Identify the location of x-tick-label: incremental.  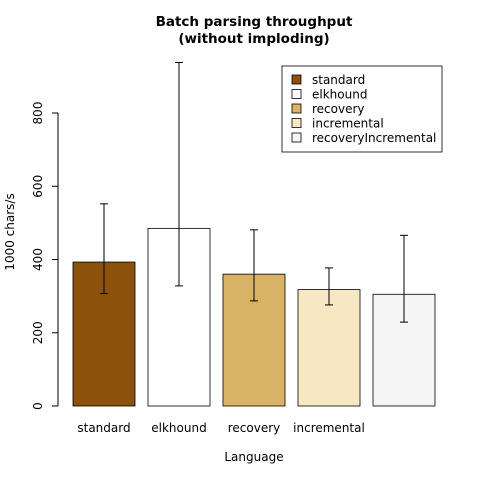
(329, 428).